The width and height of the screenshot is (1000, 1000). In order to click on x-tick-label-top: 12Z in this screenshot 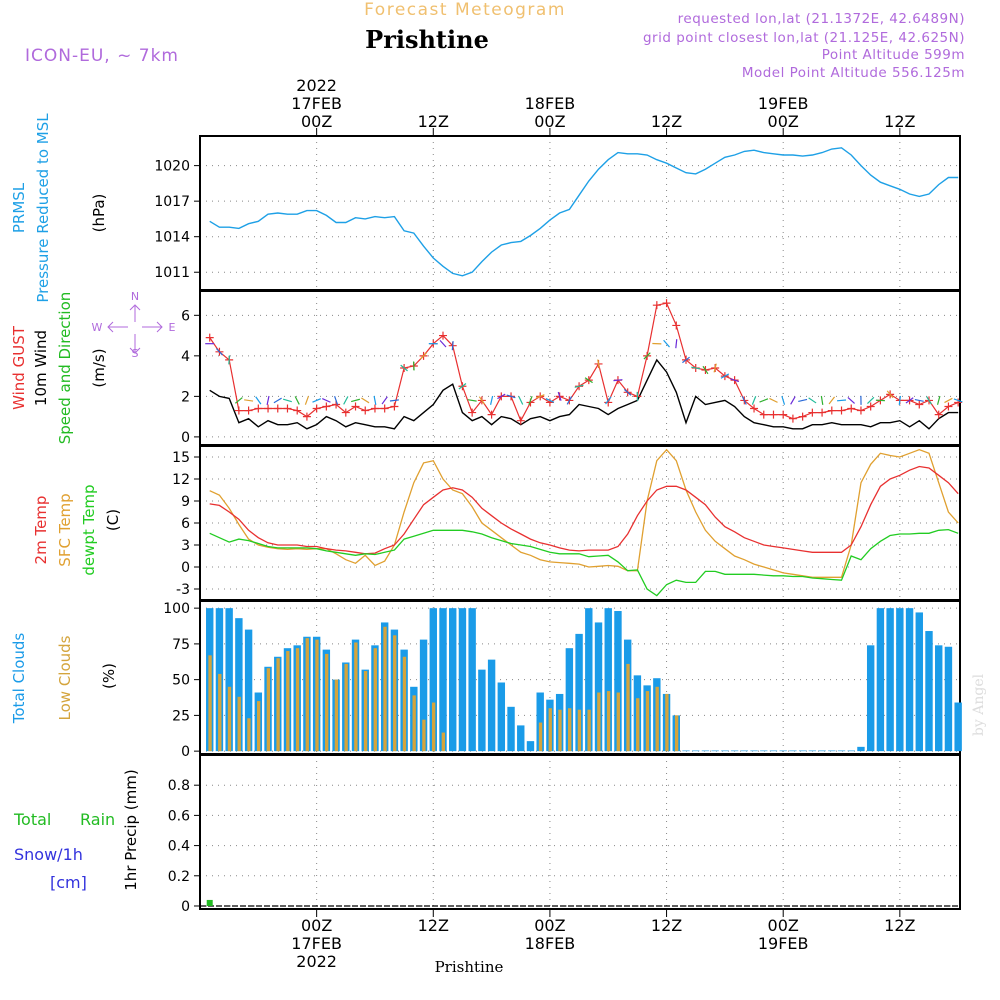, I will do `click(433, 121)`.